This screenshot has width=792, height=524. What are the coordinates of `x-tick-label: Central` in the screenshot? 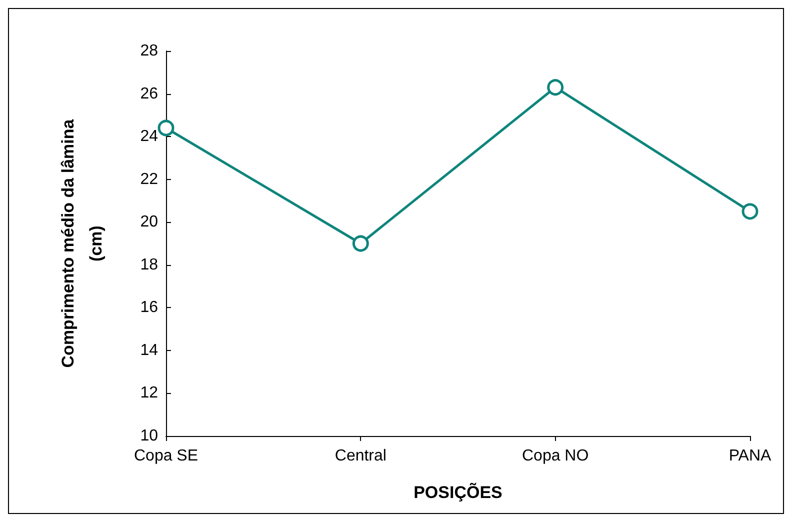 It's located at (360, 456).